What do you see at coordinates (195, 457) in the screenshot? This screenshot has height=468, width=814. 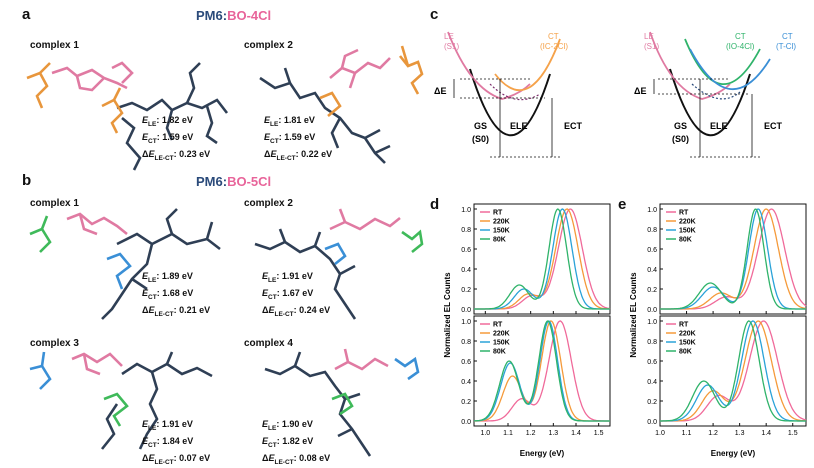 I see `delta-e-value: 0.07 eV` at bounding box center [195, 457].